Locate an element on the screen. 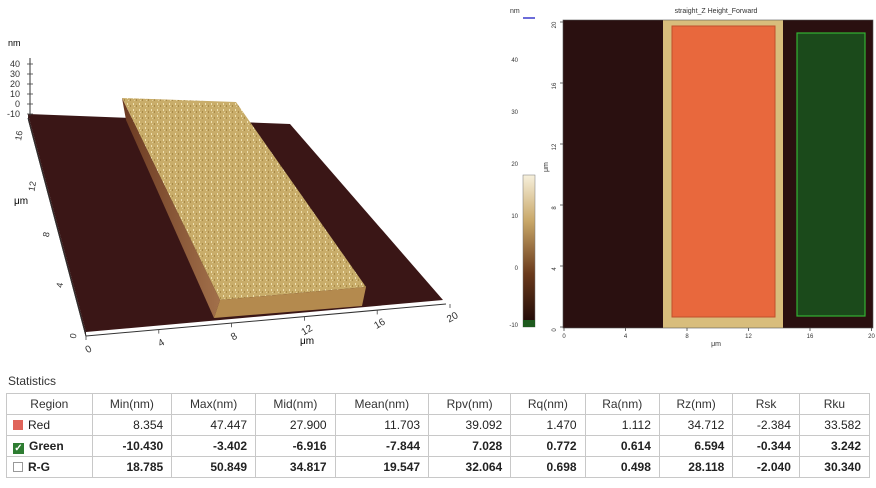 Image resolution: width=876 pixels, height=488 pixels. statistic-value: 34.712 is located at coordinates (696, 425).